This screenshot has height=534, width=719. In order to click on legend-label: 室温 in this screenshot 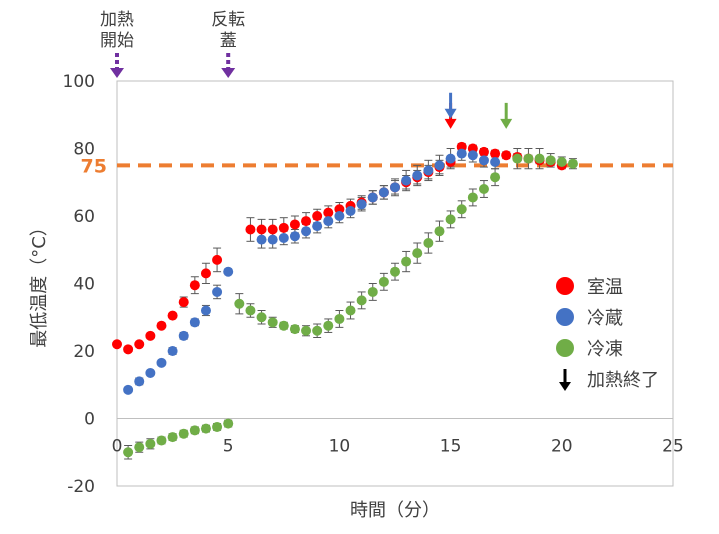, I will do `click(605, 287)`.